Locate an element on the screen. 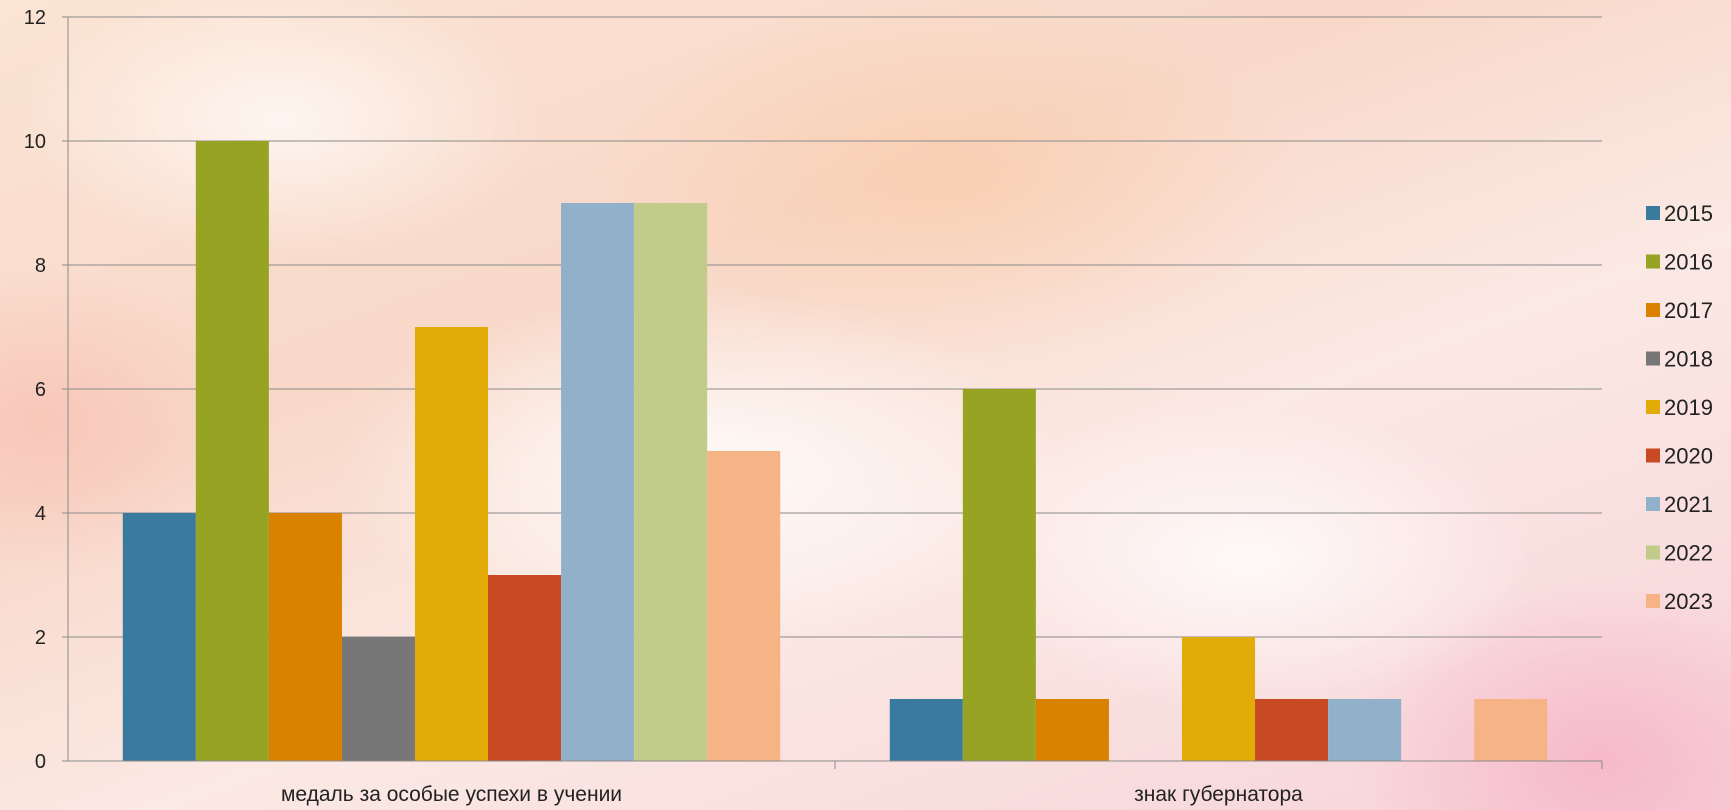  bar-2016-medal is located at coordinates (232, 451).